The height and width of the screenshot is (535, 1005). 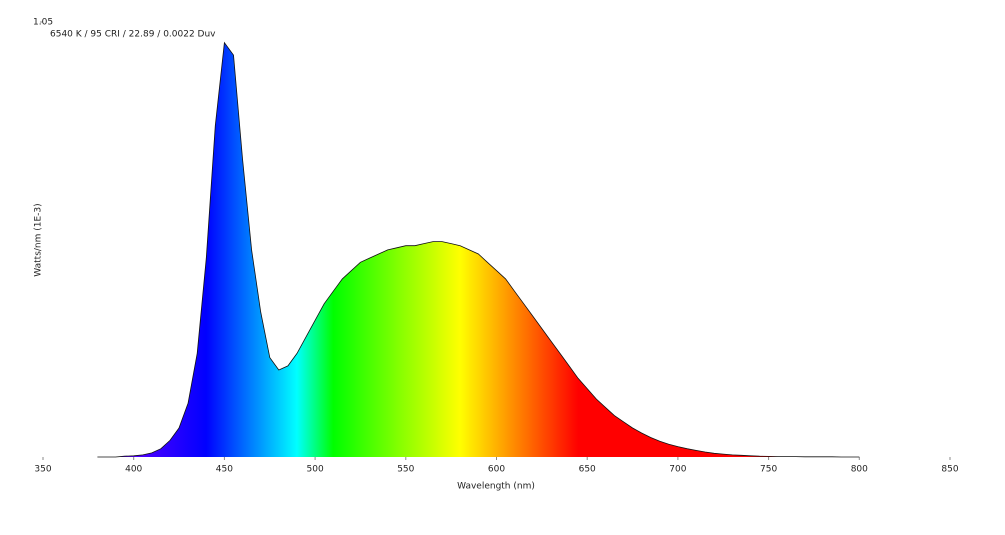 I want to click on x-tick-label: 550, so click(x=405, y=470).